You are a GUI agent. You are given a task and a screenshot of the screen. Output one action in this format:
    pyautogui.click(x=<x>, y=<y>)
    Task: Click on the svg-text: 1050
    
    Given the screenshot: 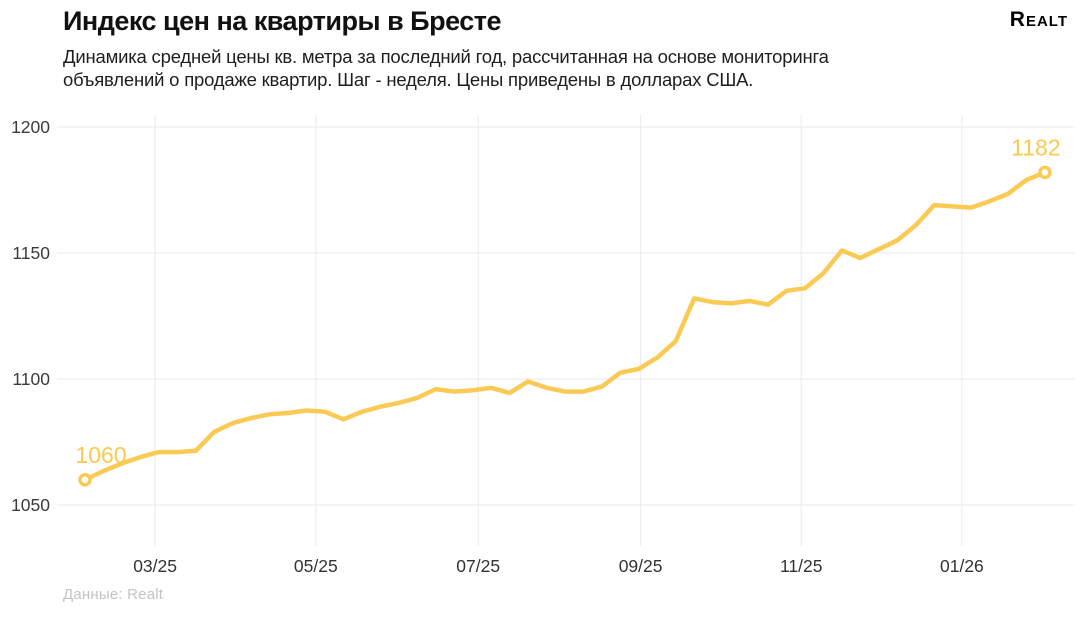 What is the action you would take?
    pyautogui.click(x=30, y=505)
    